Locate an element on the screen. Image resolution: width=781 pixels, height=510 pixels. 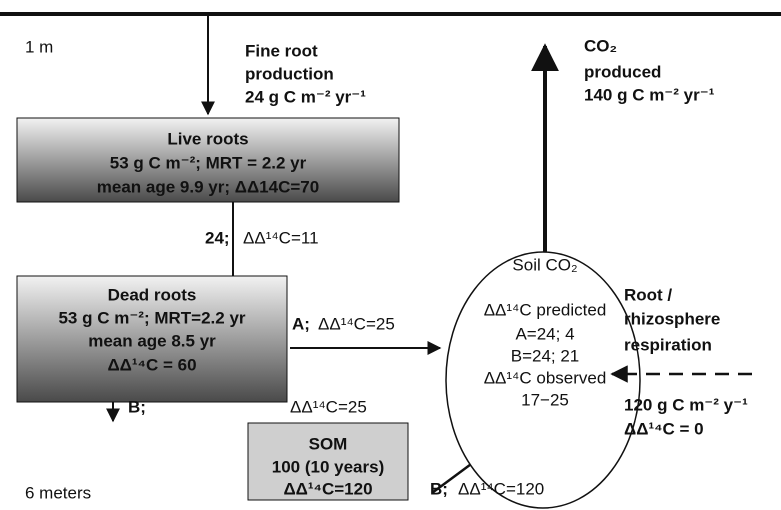
som-box is located at coordinates (328, 461).